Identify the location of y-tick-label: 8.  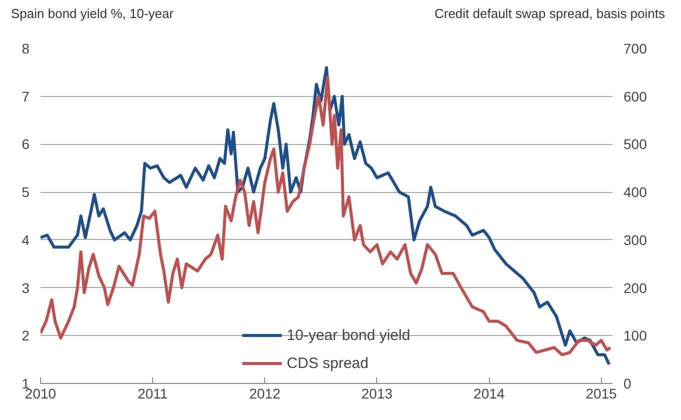
(26, 48).